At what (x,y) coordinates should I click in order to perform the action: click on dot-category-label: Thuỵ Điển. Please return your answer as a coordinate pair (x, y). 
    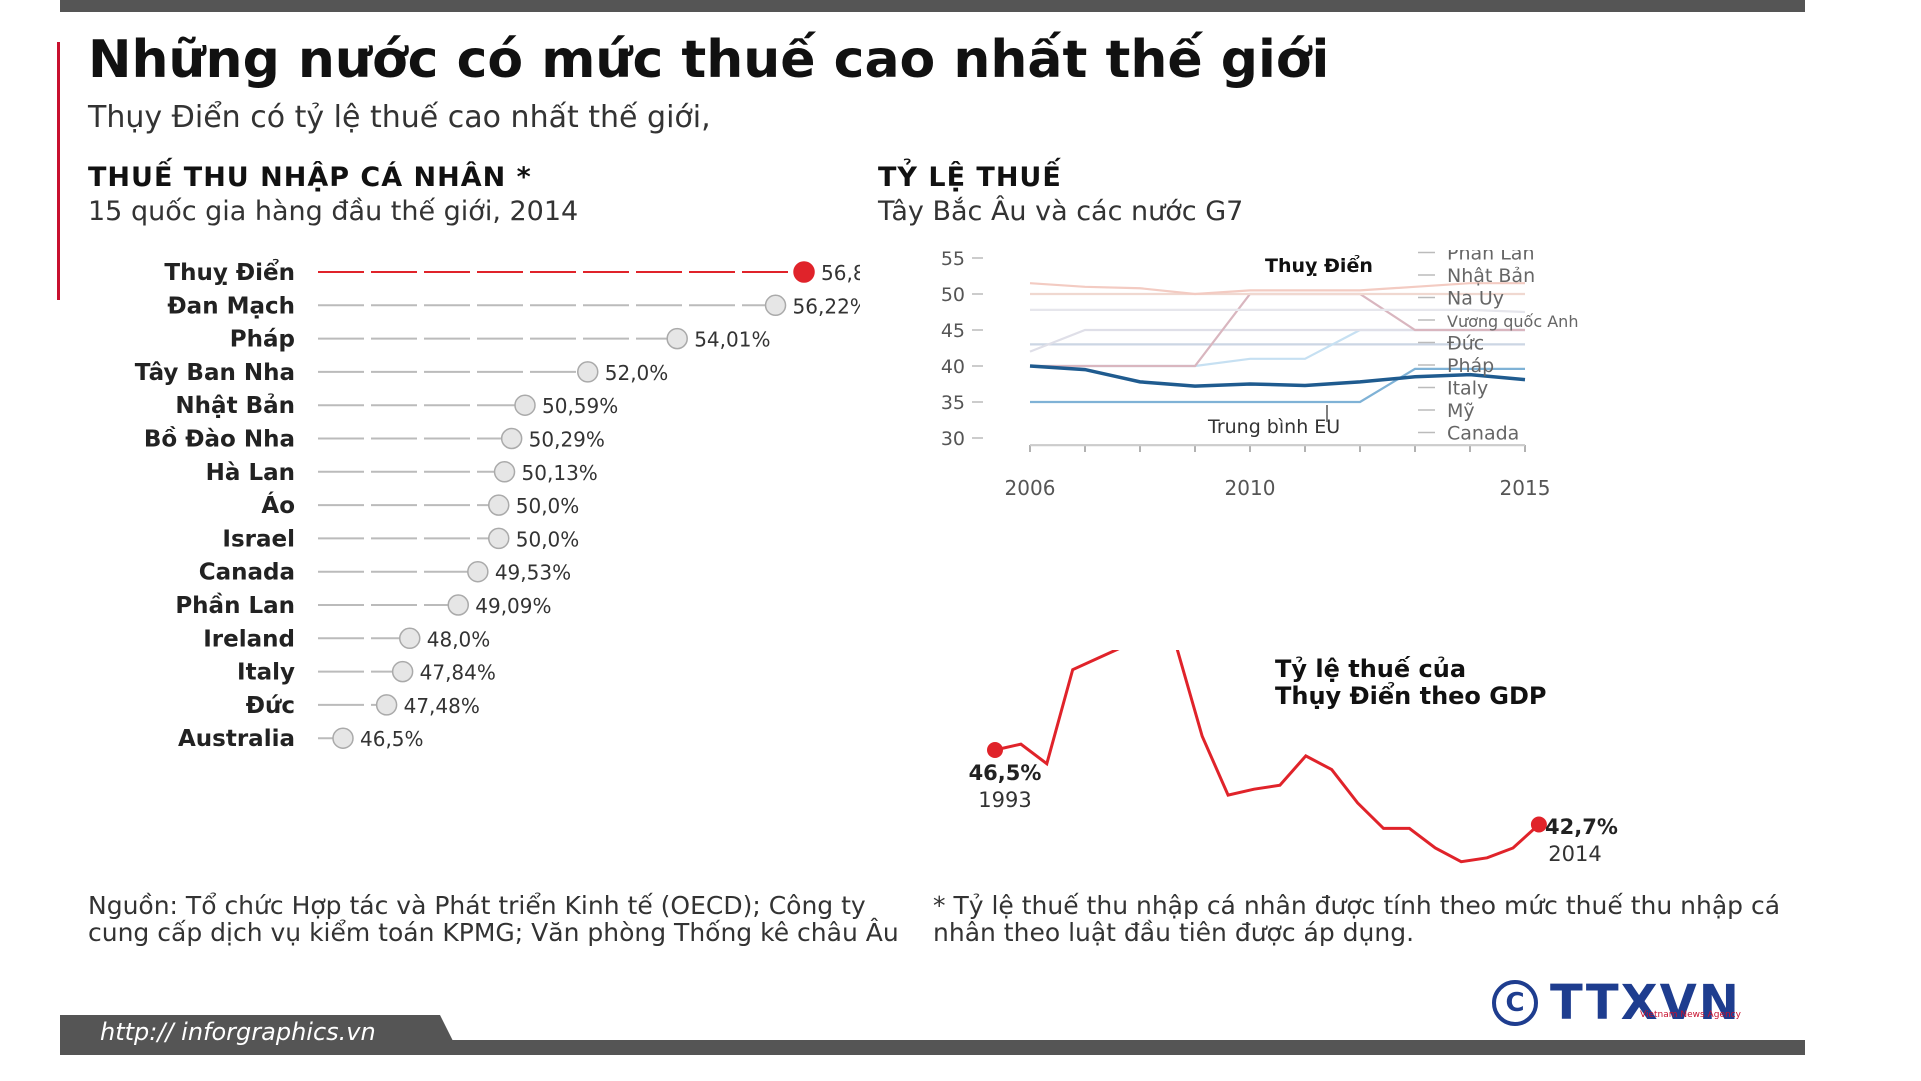
    Looking at the image, I should click on (229, 272).